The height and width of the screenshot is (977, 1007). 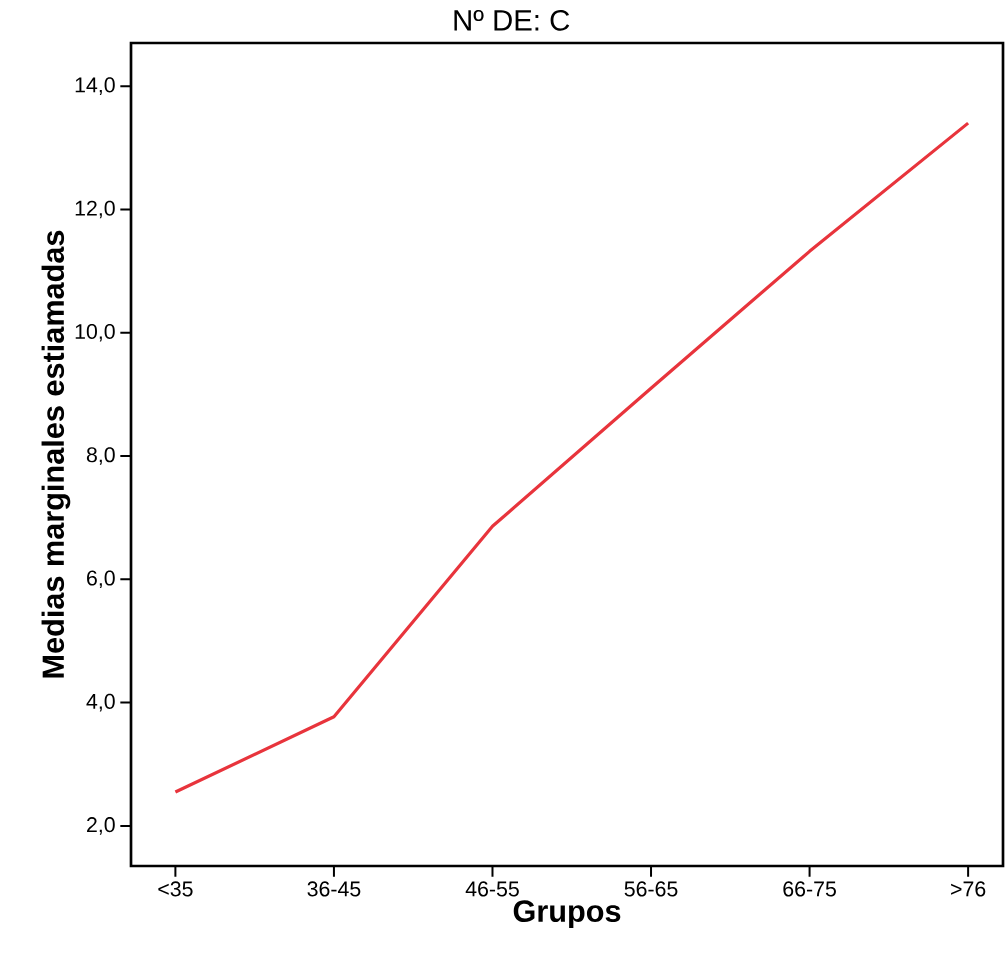 I want to click on x-tick-label: 46-55, so click(x=492, y=889).